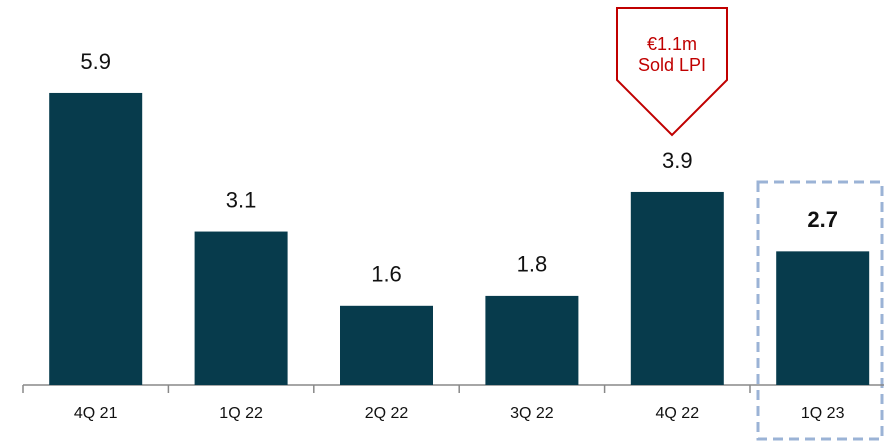 This screenshot has height=441, width=884. I want to click on x-tick-label: 2Q 22, so click(387, 413).